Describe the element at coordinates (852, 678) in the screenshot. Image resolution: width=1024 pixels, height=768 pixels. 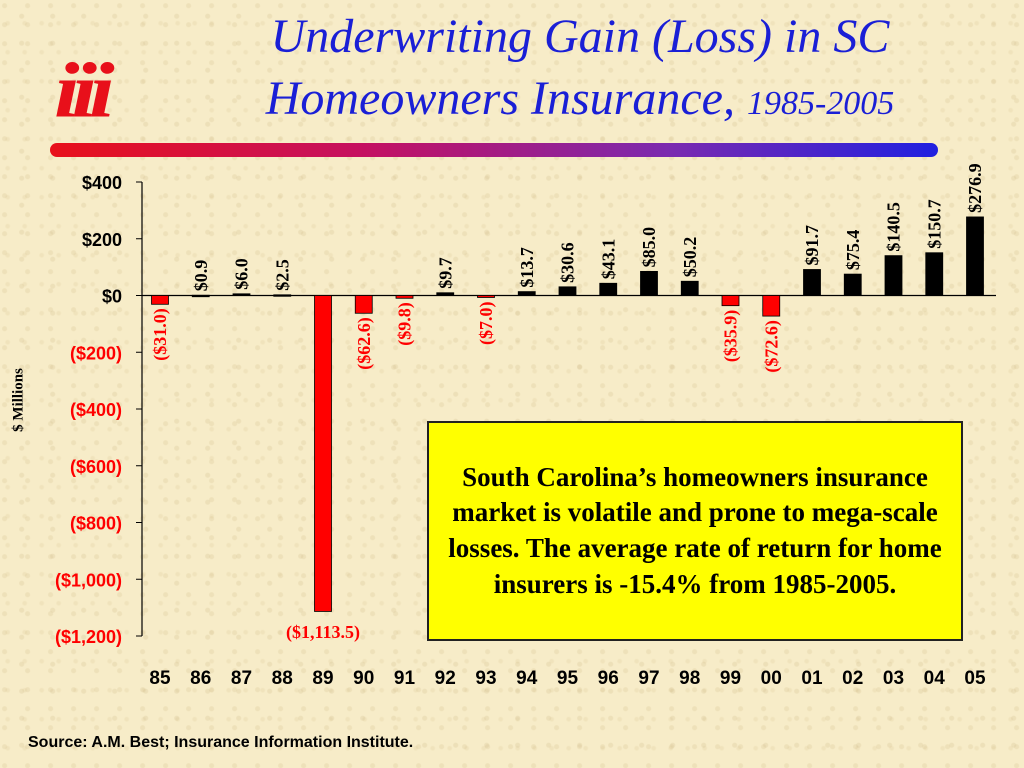
I see `x-tick-label: 02` at that location.